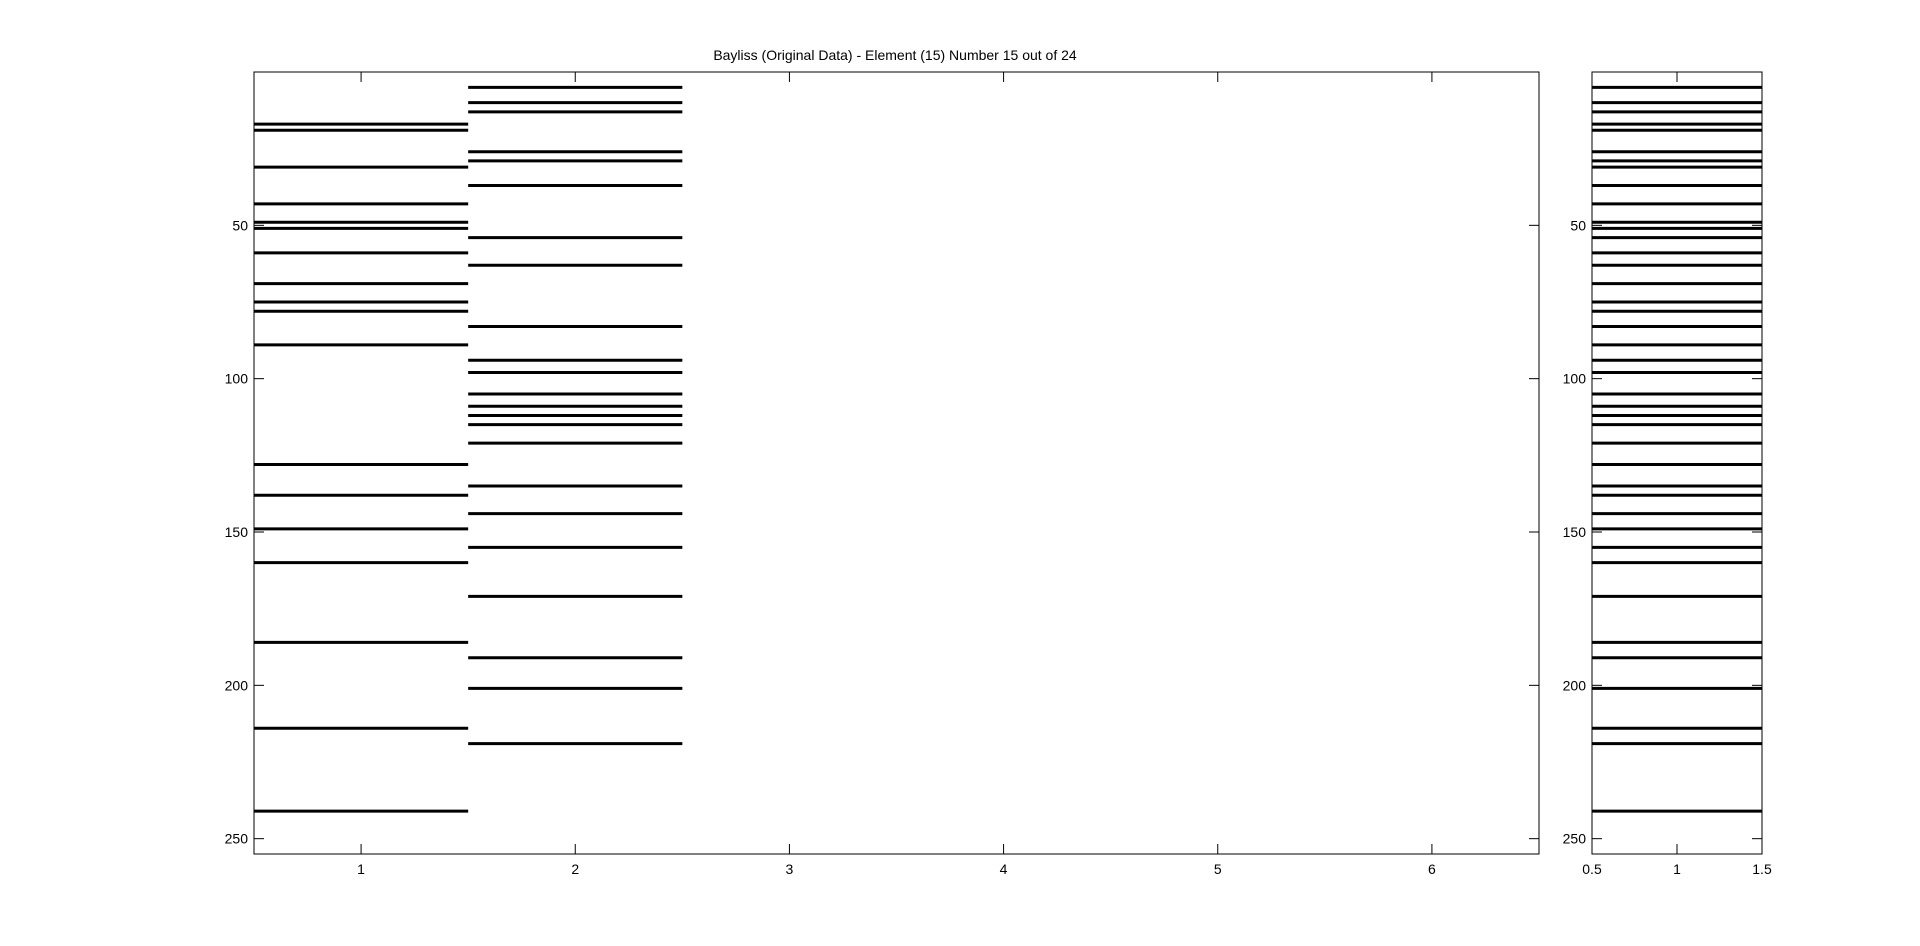  What do you see at coordinates (1592, 869) in the screenshot?
I see `x-tick-label: 0.5` at bounding box center [1592, 869].